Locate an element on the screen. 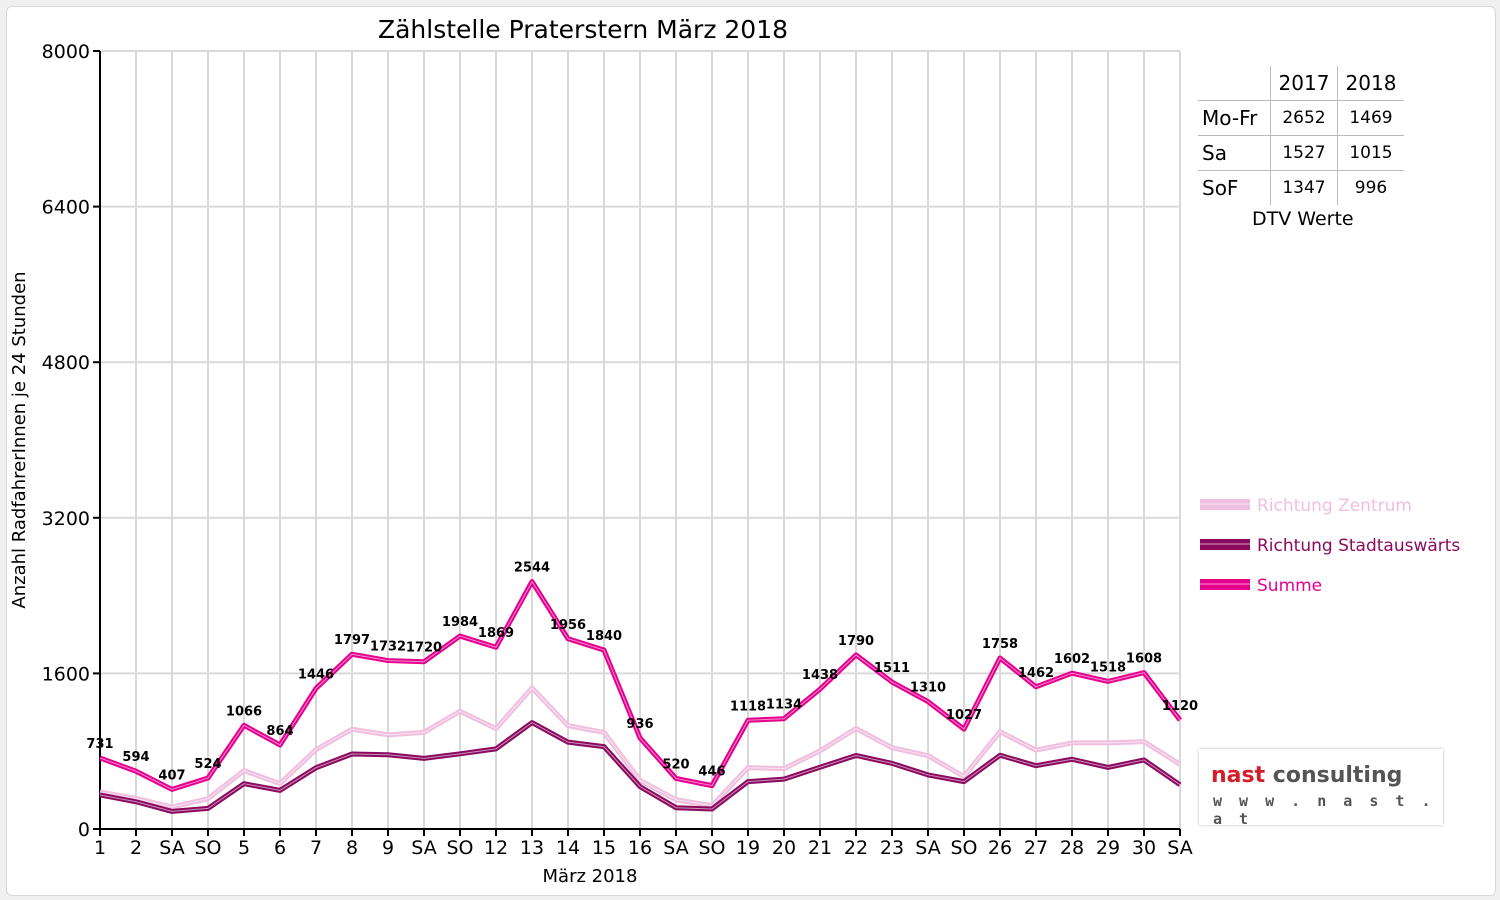 Image resolution: width=1500 pixels, height=900 pixels. data-label: 2544 is located at coordinates (532, 568).